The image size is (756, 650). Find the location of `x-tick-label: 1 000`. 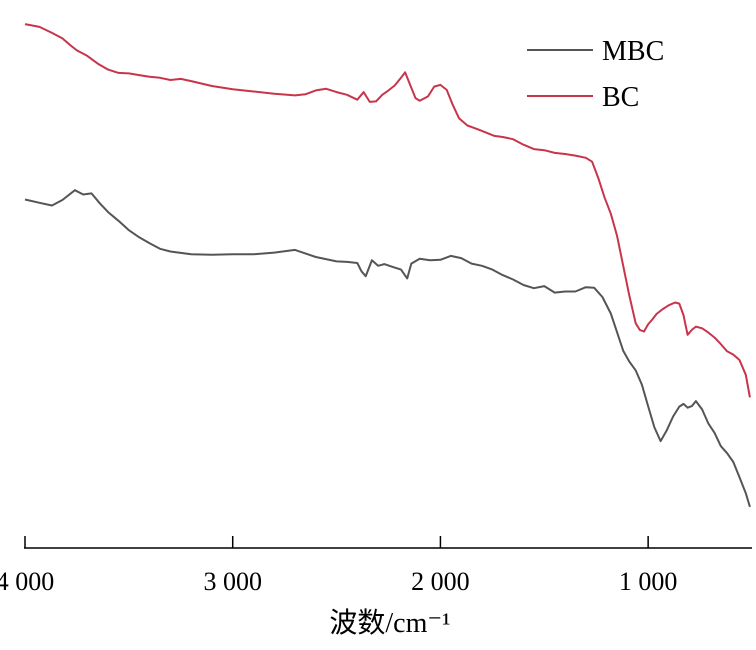

x-tick-label: 1 000 is located at coordinates (648, 581).